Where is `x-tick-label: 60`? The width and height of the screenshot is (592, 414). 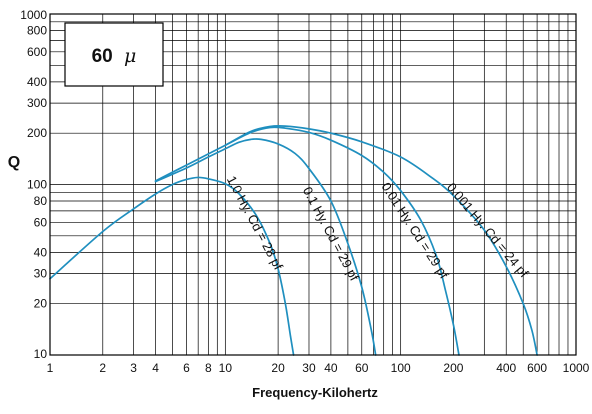
x-tick-label: 60 is located at coordinates (362, 368).